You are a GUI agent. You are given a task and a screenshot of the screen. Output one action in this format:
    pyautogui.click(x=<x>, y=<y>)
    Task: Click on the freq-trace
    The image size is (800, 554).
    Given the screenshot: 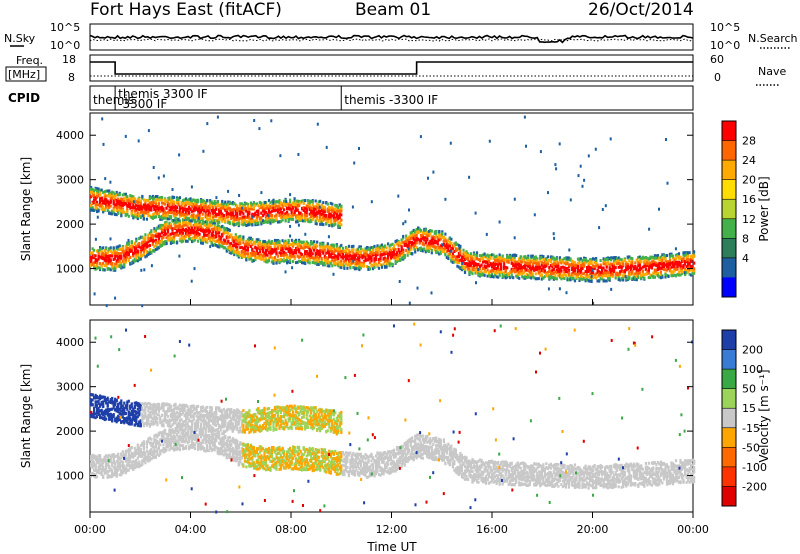 What is the action you would take?
    pyautogui.click(x=391, y=68)
    